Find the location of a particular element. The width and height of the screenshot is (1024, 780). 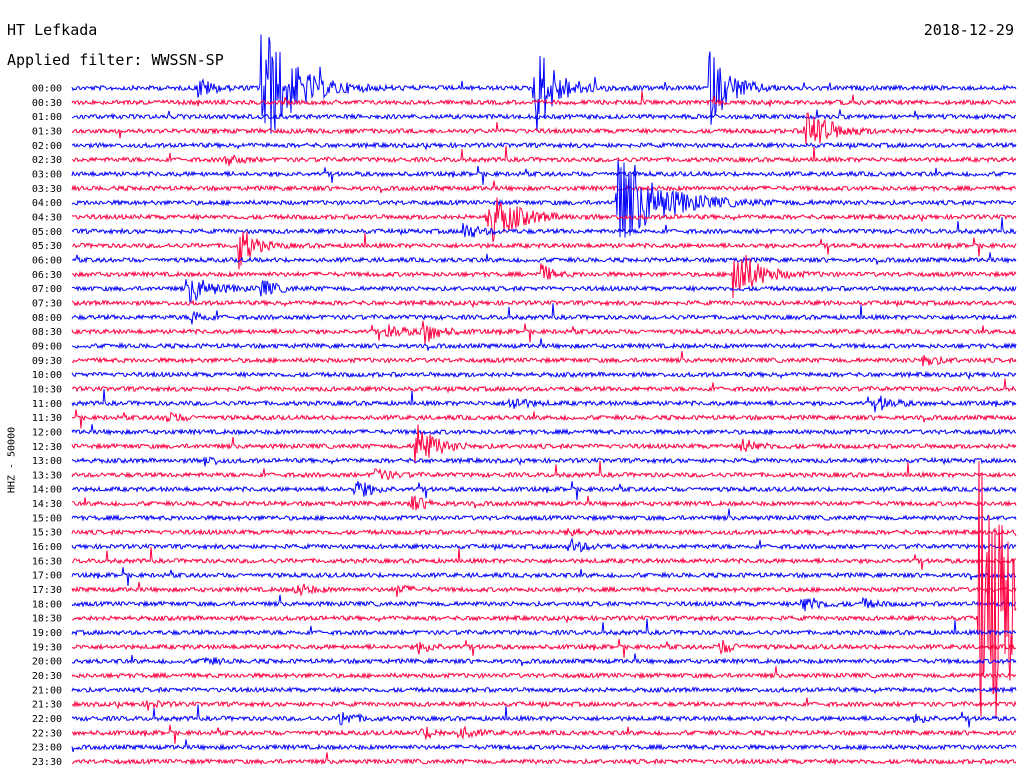

row-time-label: 11:00 is located at coordinates (47, 404).